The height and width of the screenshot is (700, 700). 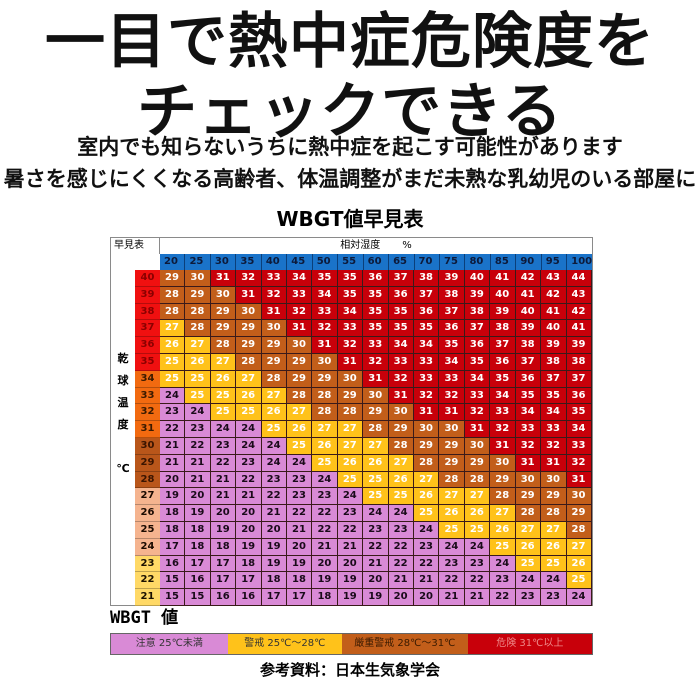 What do you see at coordinates (350, 147) in the screenshot?
I see `subtitle-line1: 室内でも知らないうちに熱中症を起こす可能性があります` at bounding box center [350, 147].